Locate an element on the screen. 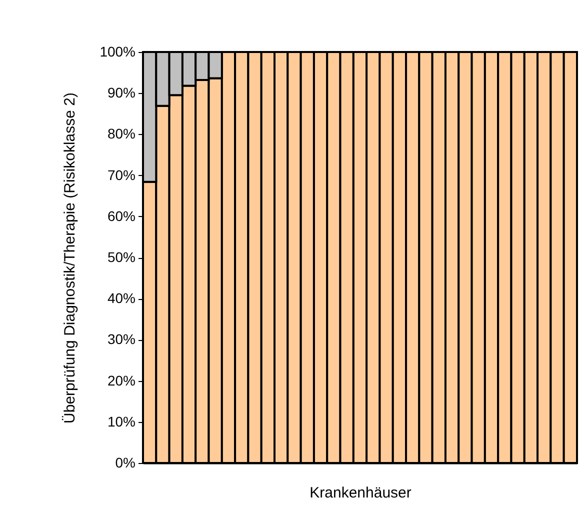  y-tick-label: 0% is located at coordinates (125, 462).